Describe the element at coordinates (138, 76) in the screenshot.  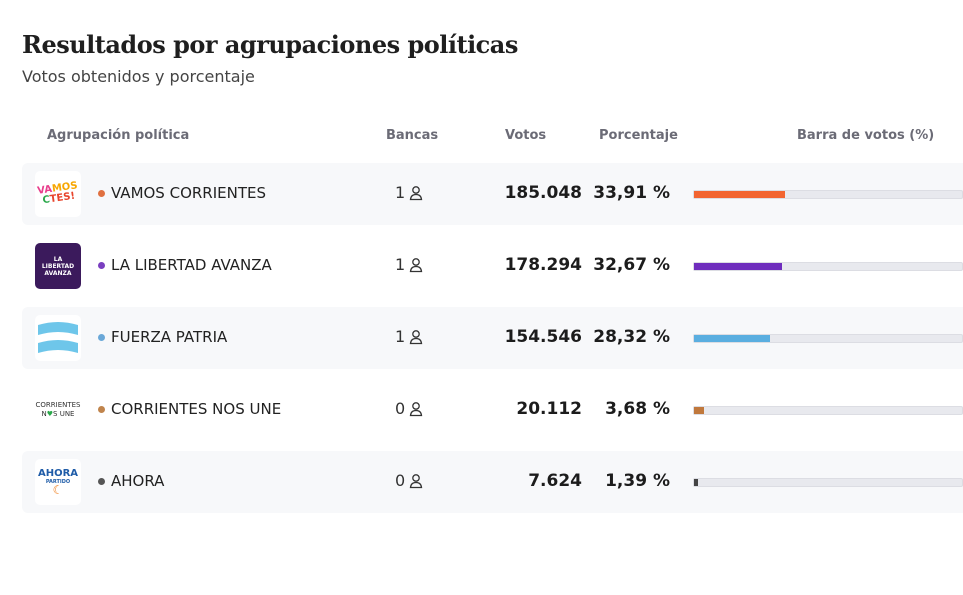
I see `page-subtitle: Votos obtenidos y porcentaje` at that location.